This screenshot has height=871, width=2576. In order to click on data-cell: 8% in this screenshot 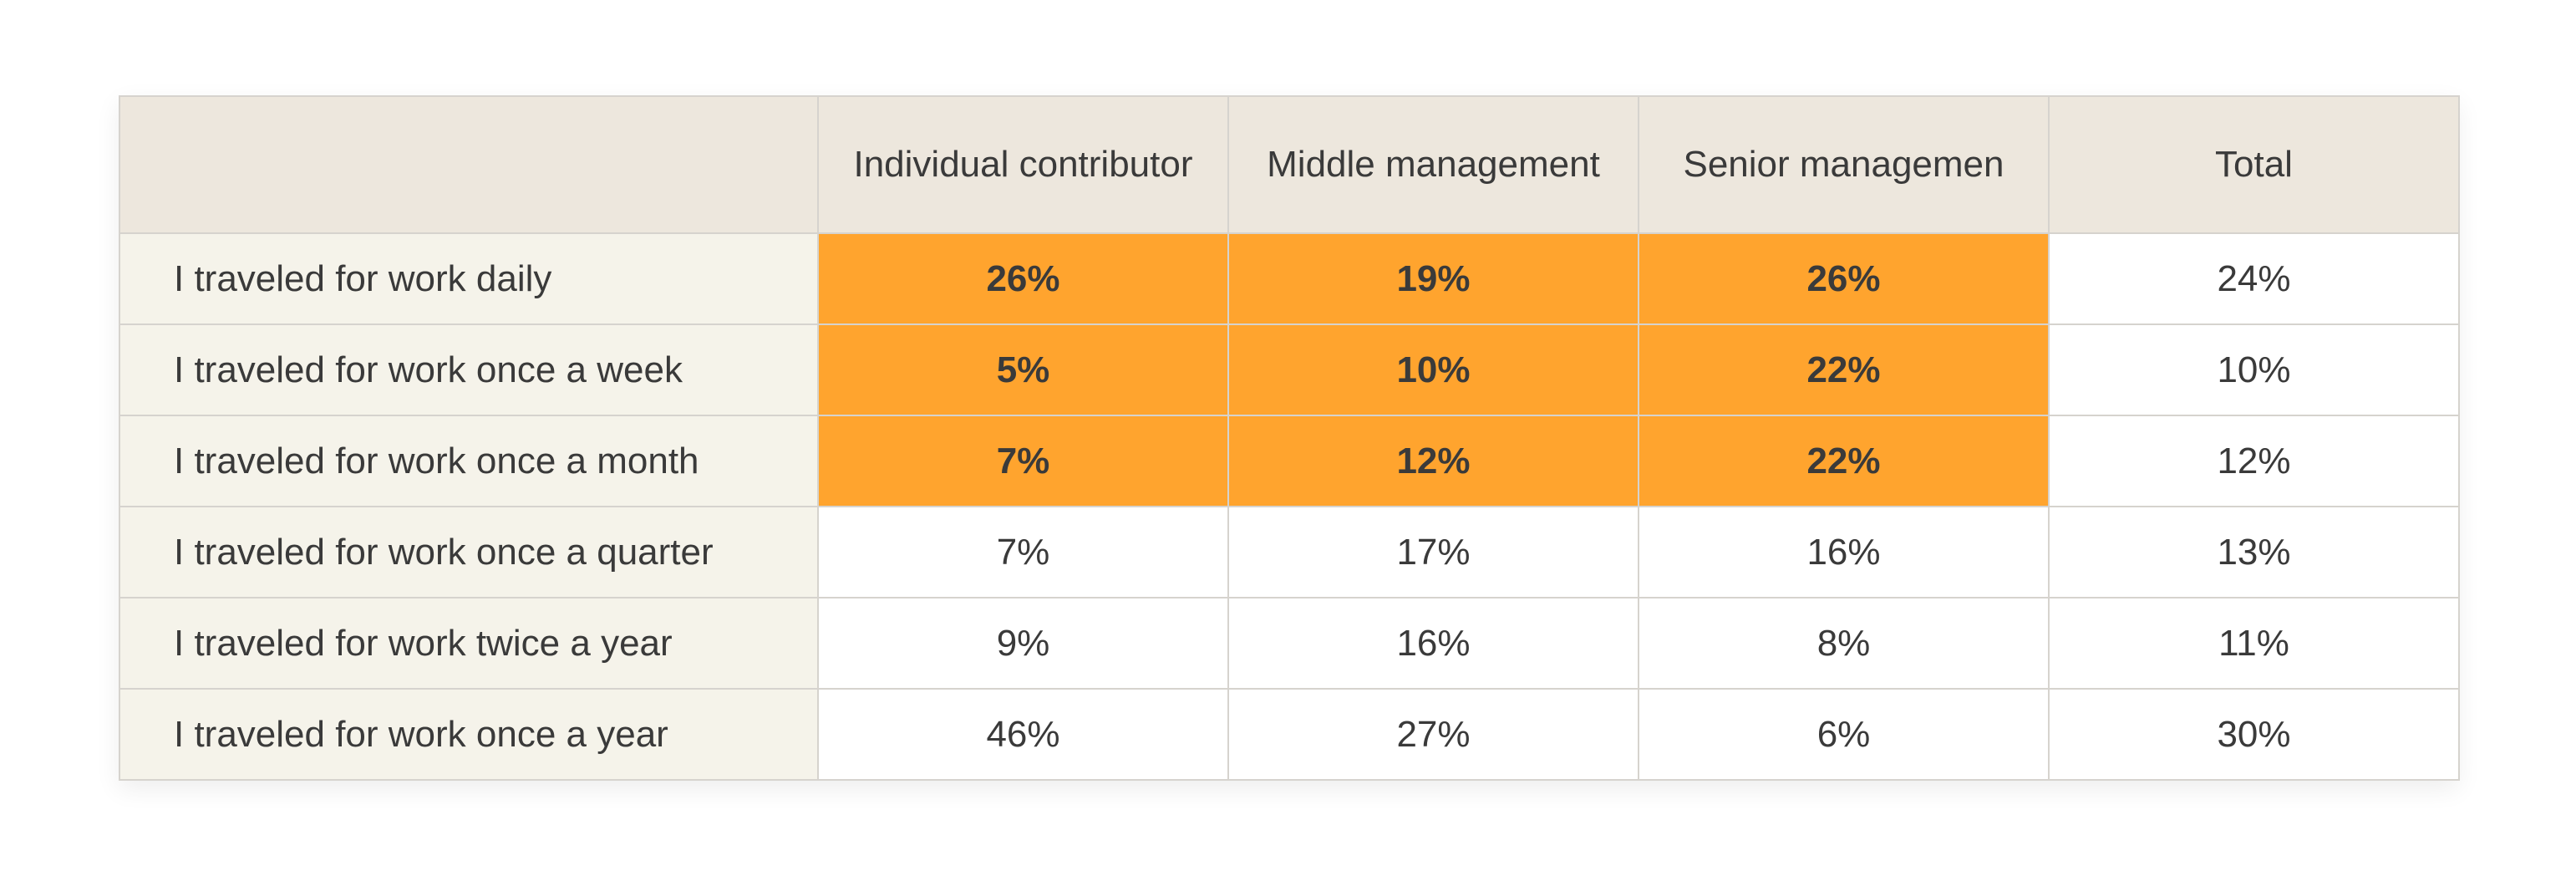, I will do `click(1844, 644)`.